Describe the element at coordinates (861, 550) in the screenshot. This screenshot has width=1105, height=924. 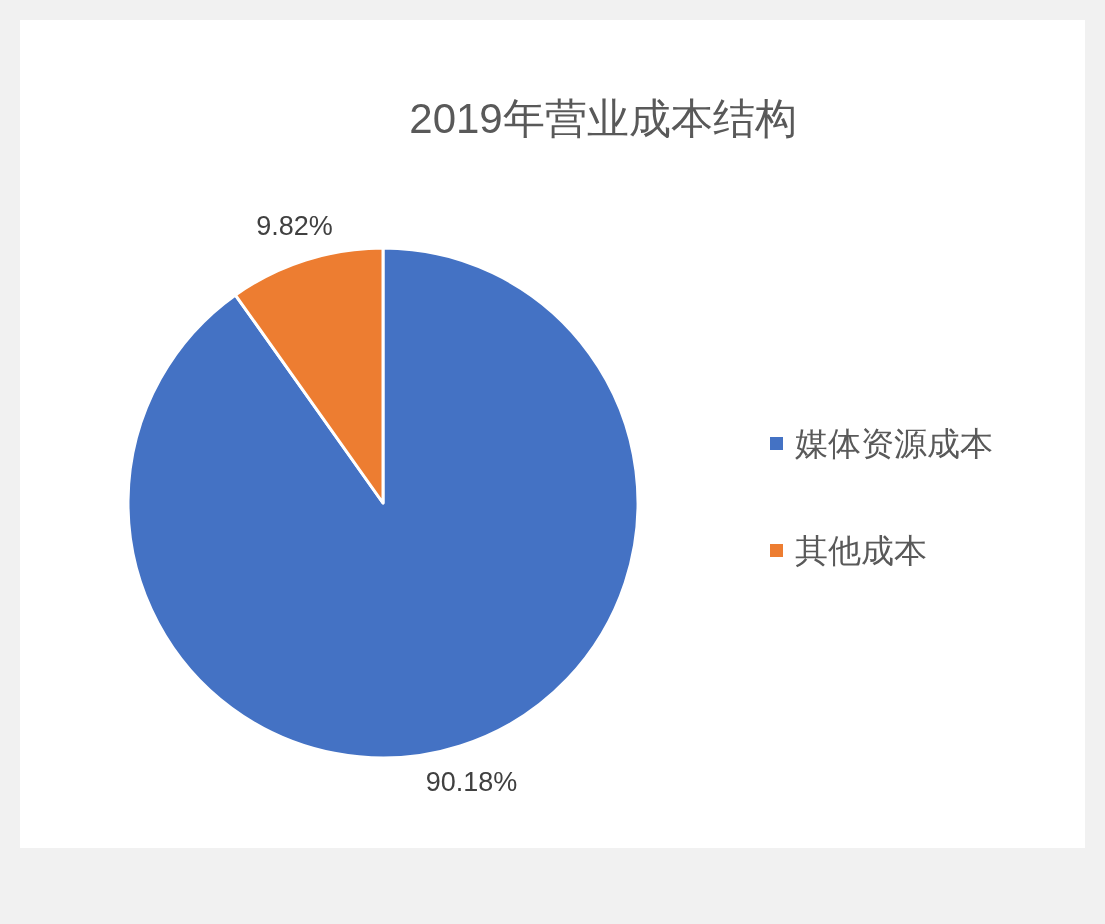
I see `legend-label: 其他成本` at that location.